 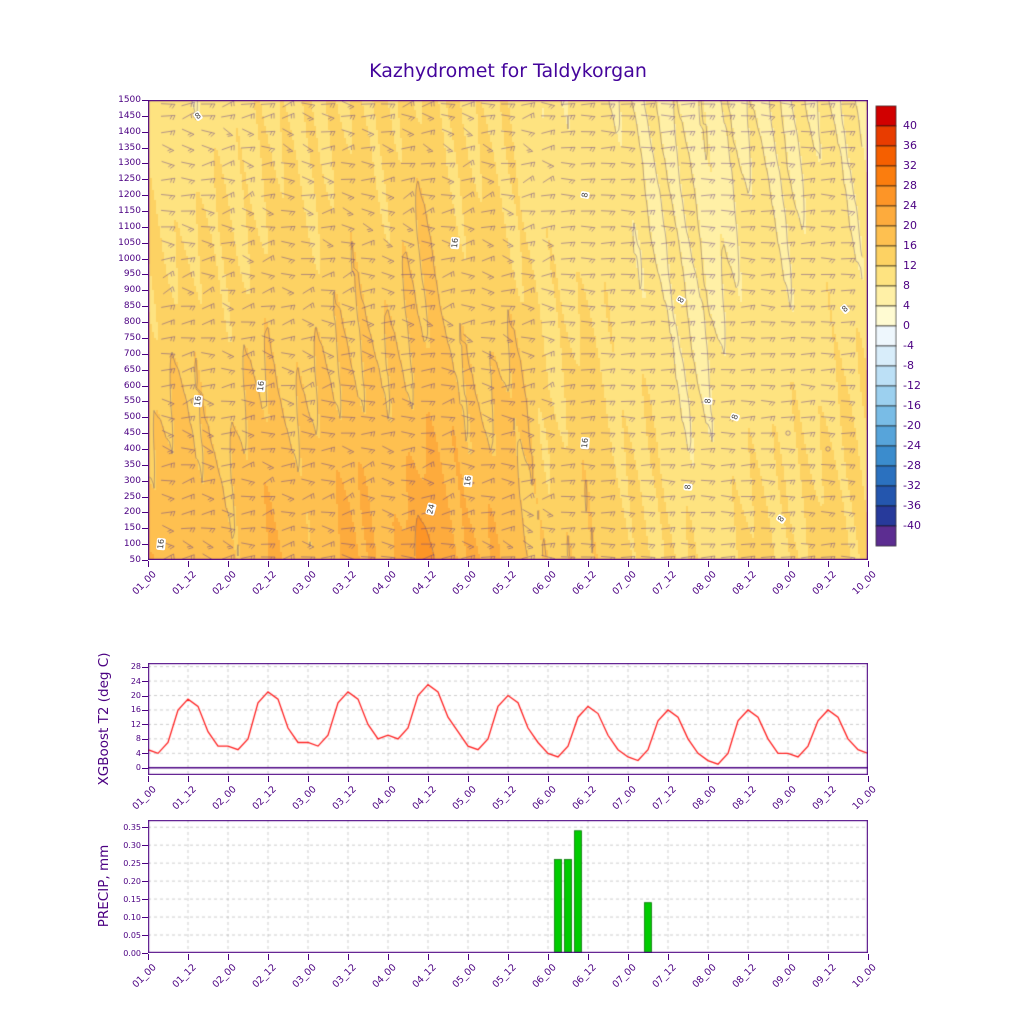 I want to click on colorbar-tick-label: 0, so click(x=906, y=325).